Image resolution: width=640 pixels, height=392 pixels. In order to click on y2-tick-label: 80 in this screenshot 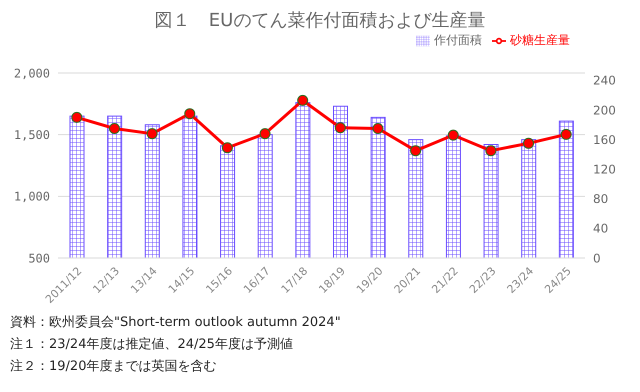, I will do `click(600, 199)`.